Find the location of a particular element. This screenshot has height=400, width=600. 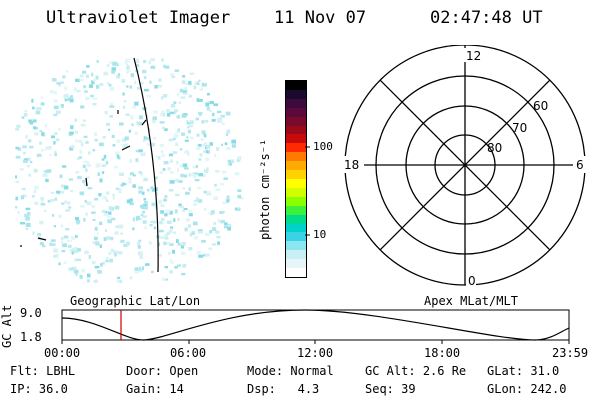

colorbar is located at coordinates (296, 179).